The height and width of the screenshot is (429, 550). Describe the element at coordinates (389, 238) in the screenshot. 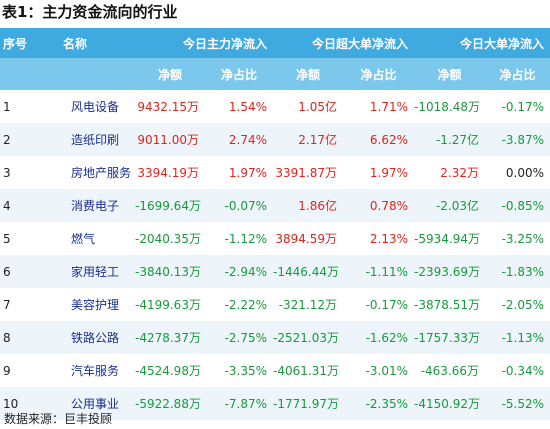

I see `cell-net-ratio: 2.13%` at that location.